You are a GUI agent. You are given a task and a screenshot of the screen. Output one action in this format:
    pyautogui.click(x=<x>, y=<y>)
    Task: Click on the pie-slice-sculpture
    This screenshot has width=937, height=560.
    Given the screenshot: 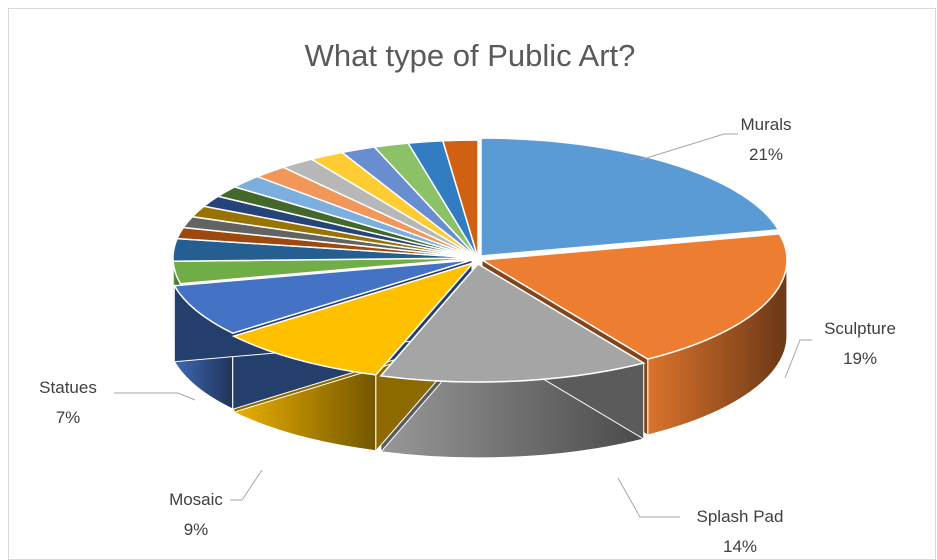 What is the action you would take?
    pyautogui.click(x=633, y=296)
    